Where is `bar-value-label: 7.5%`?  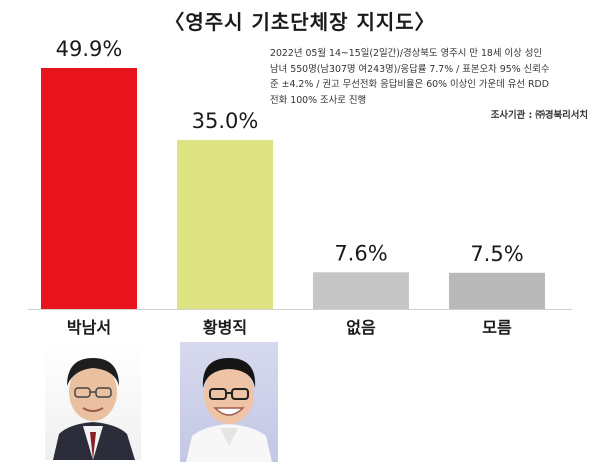 bar-value-label: 7.5% is located at coordinates (496, 254).